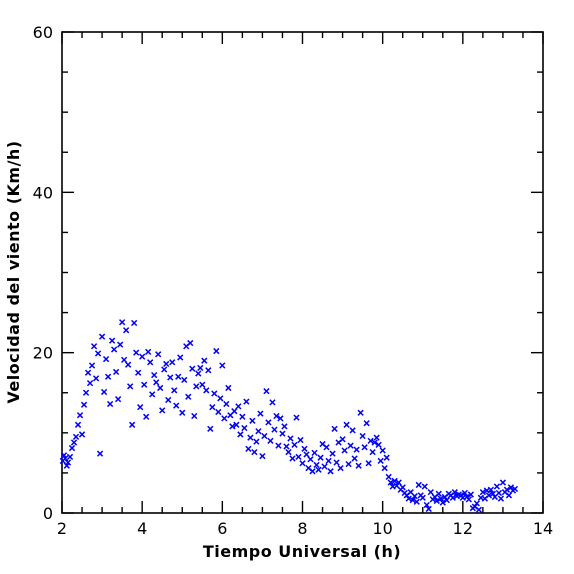 The height and width of the screenshot is (574, 574). I want to click on x-tick-label: 10, so click(382, 528).